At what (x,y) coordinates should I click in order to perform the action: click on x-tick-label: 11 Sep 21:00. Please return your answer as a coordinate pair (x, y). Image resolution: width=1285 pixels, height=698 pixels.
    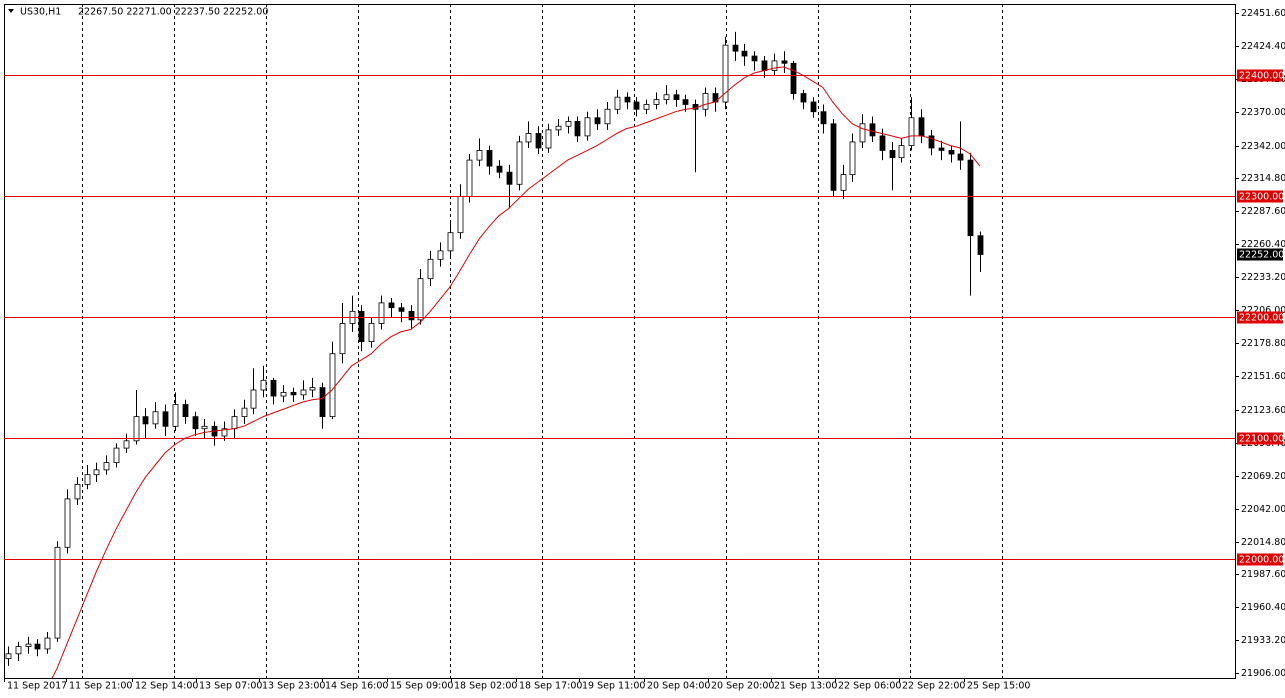
    Looking at the image, I should click on (100, 686).